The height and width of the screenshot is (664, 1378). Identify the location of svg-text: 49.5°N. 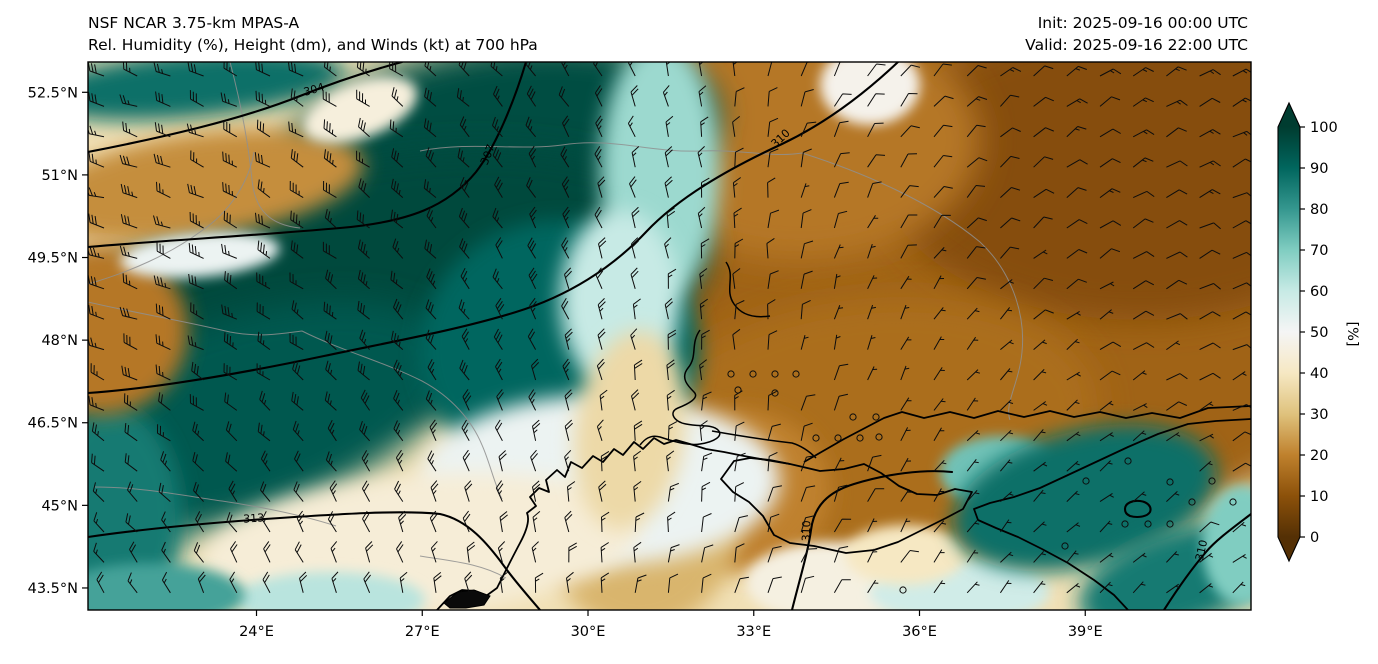
(53, 259).